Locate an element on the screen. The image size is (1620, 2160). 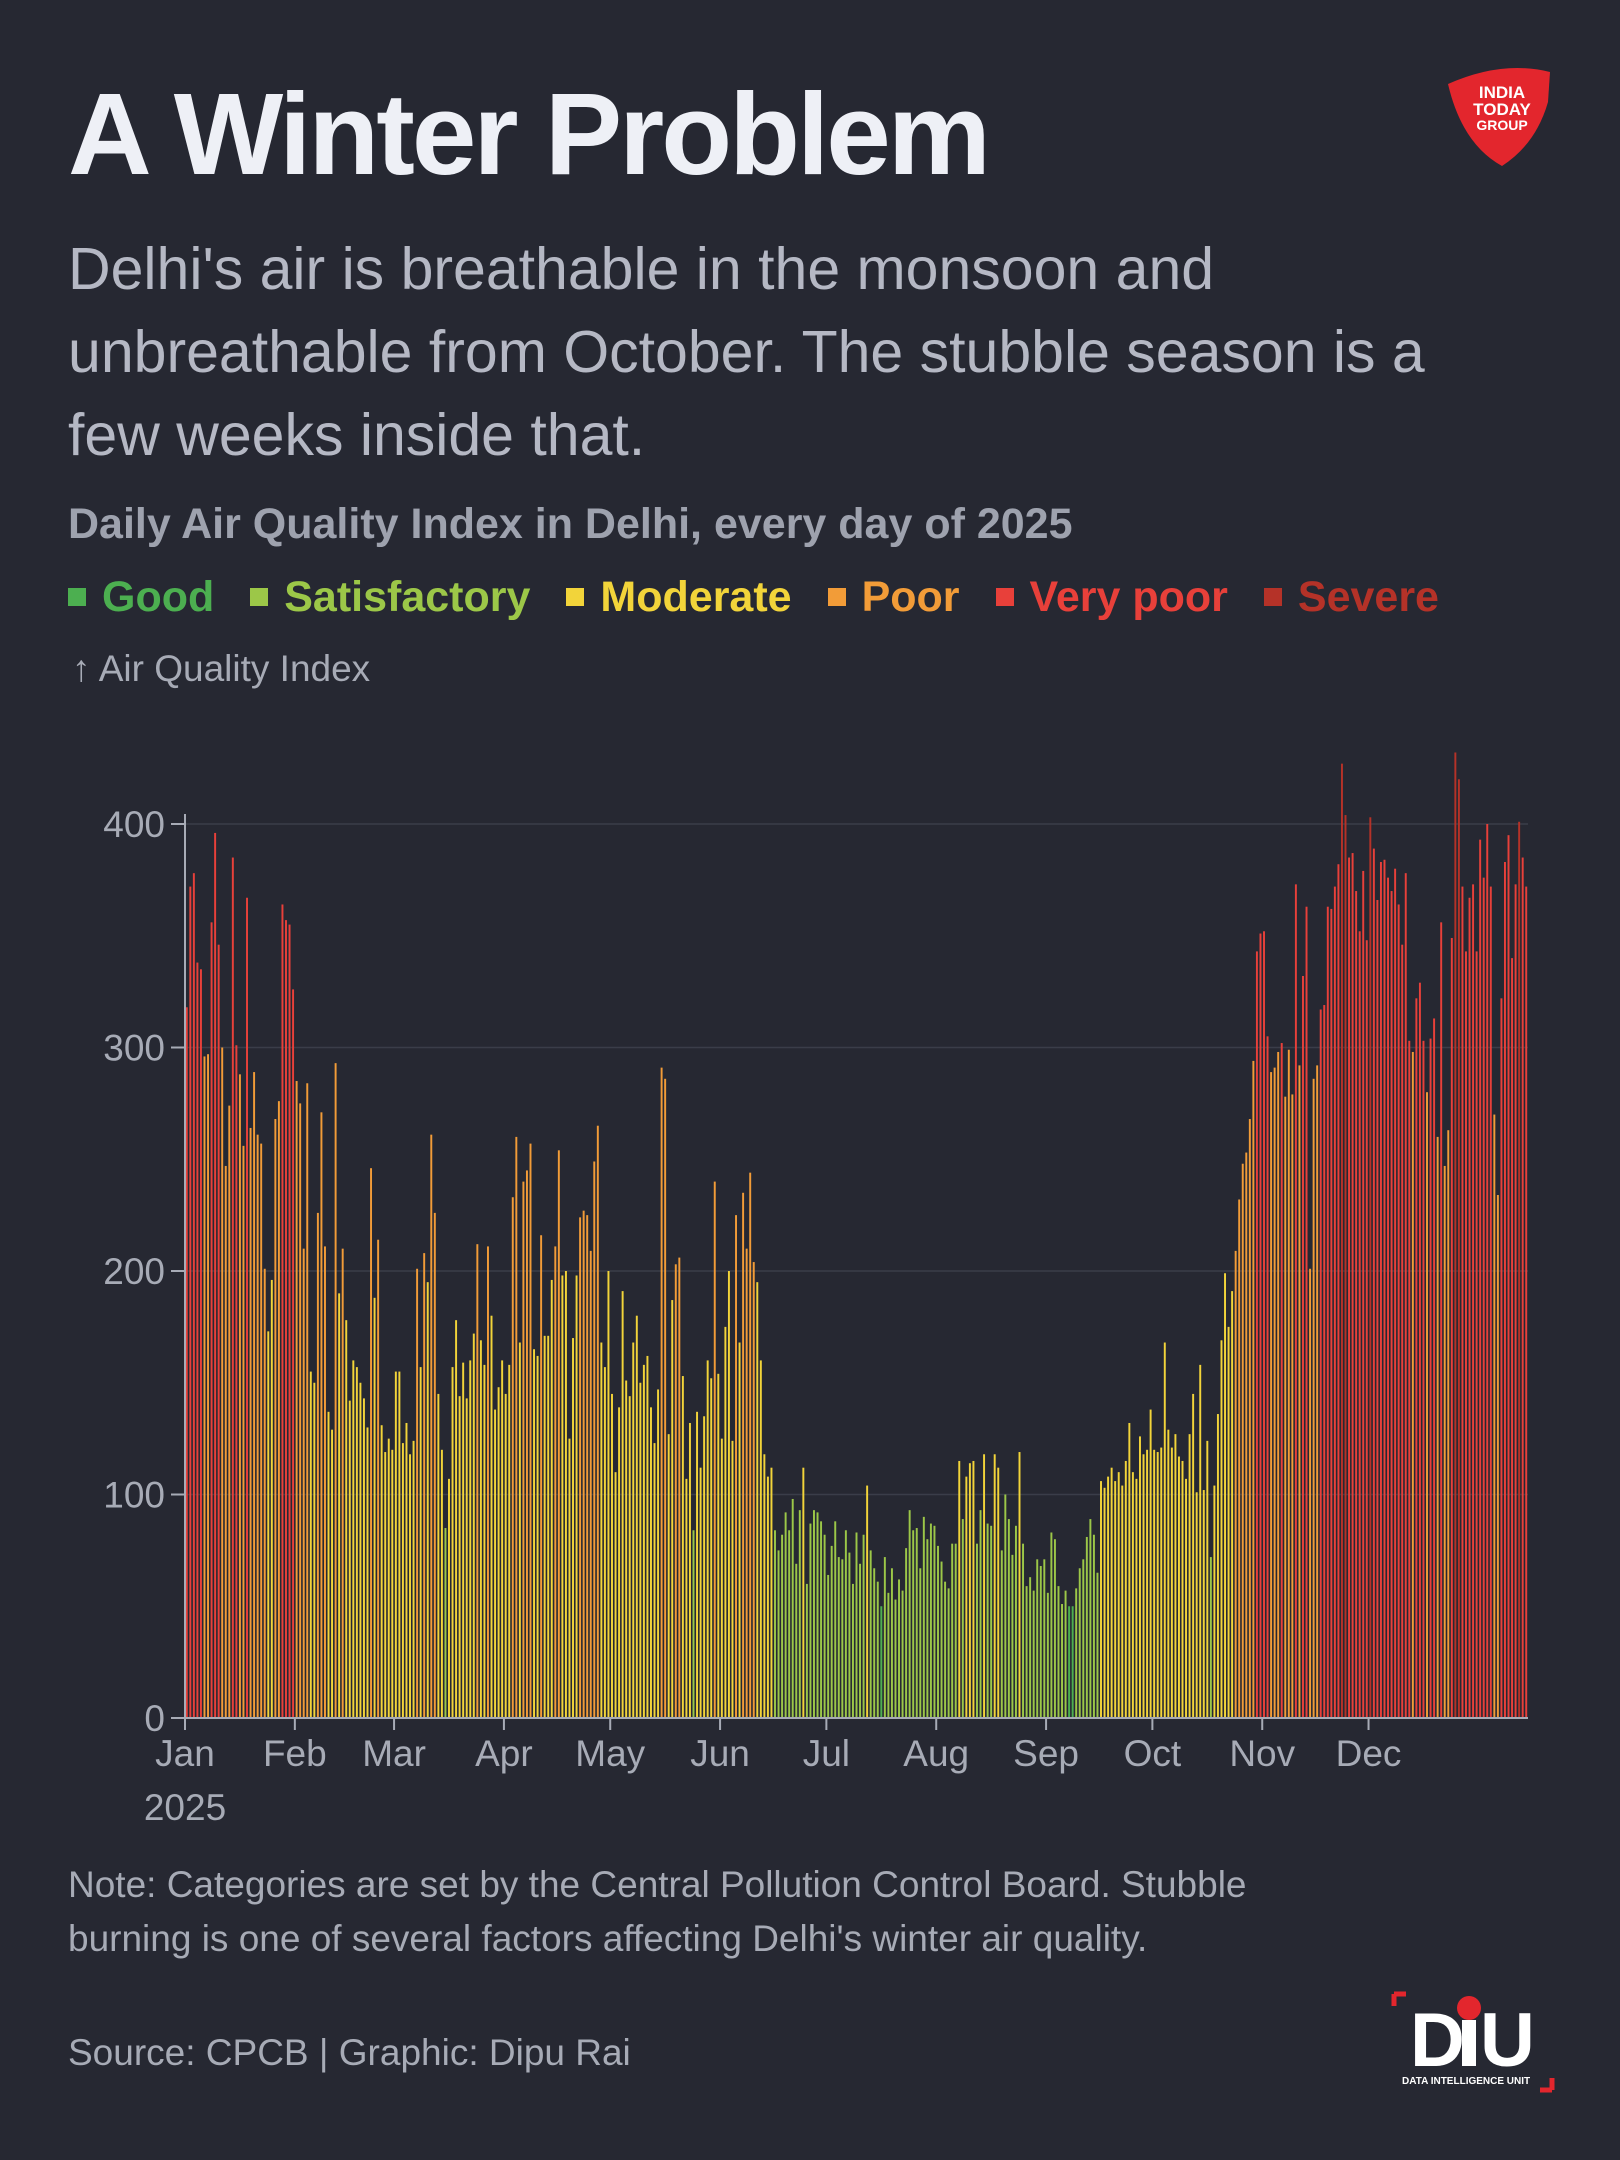
legend-item-good: Good is located at coordinates (141, 596).